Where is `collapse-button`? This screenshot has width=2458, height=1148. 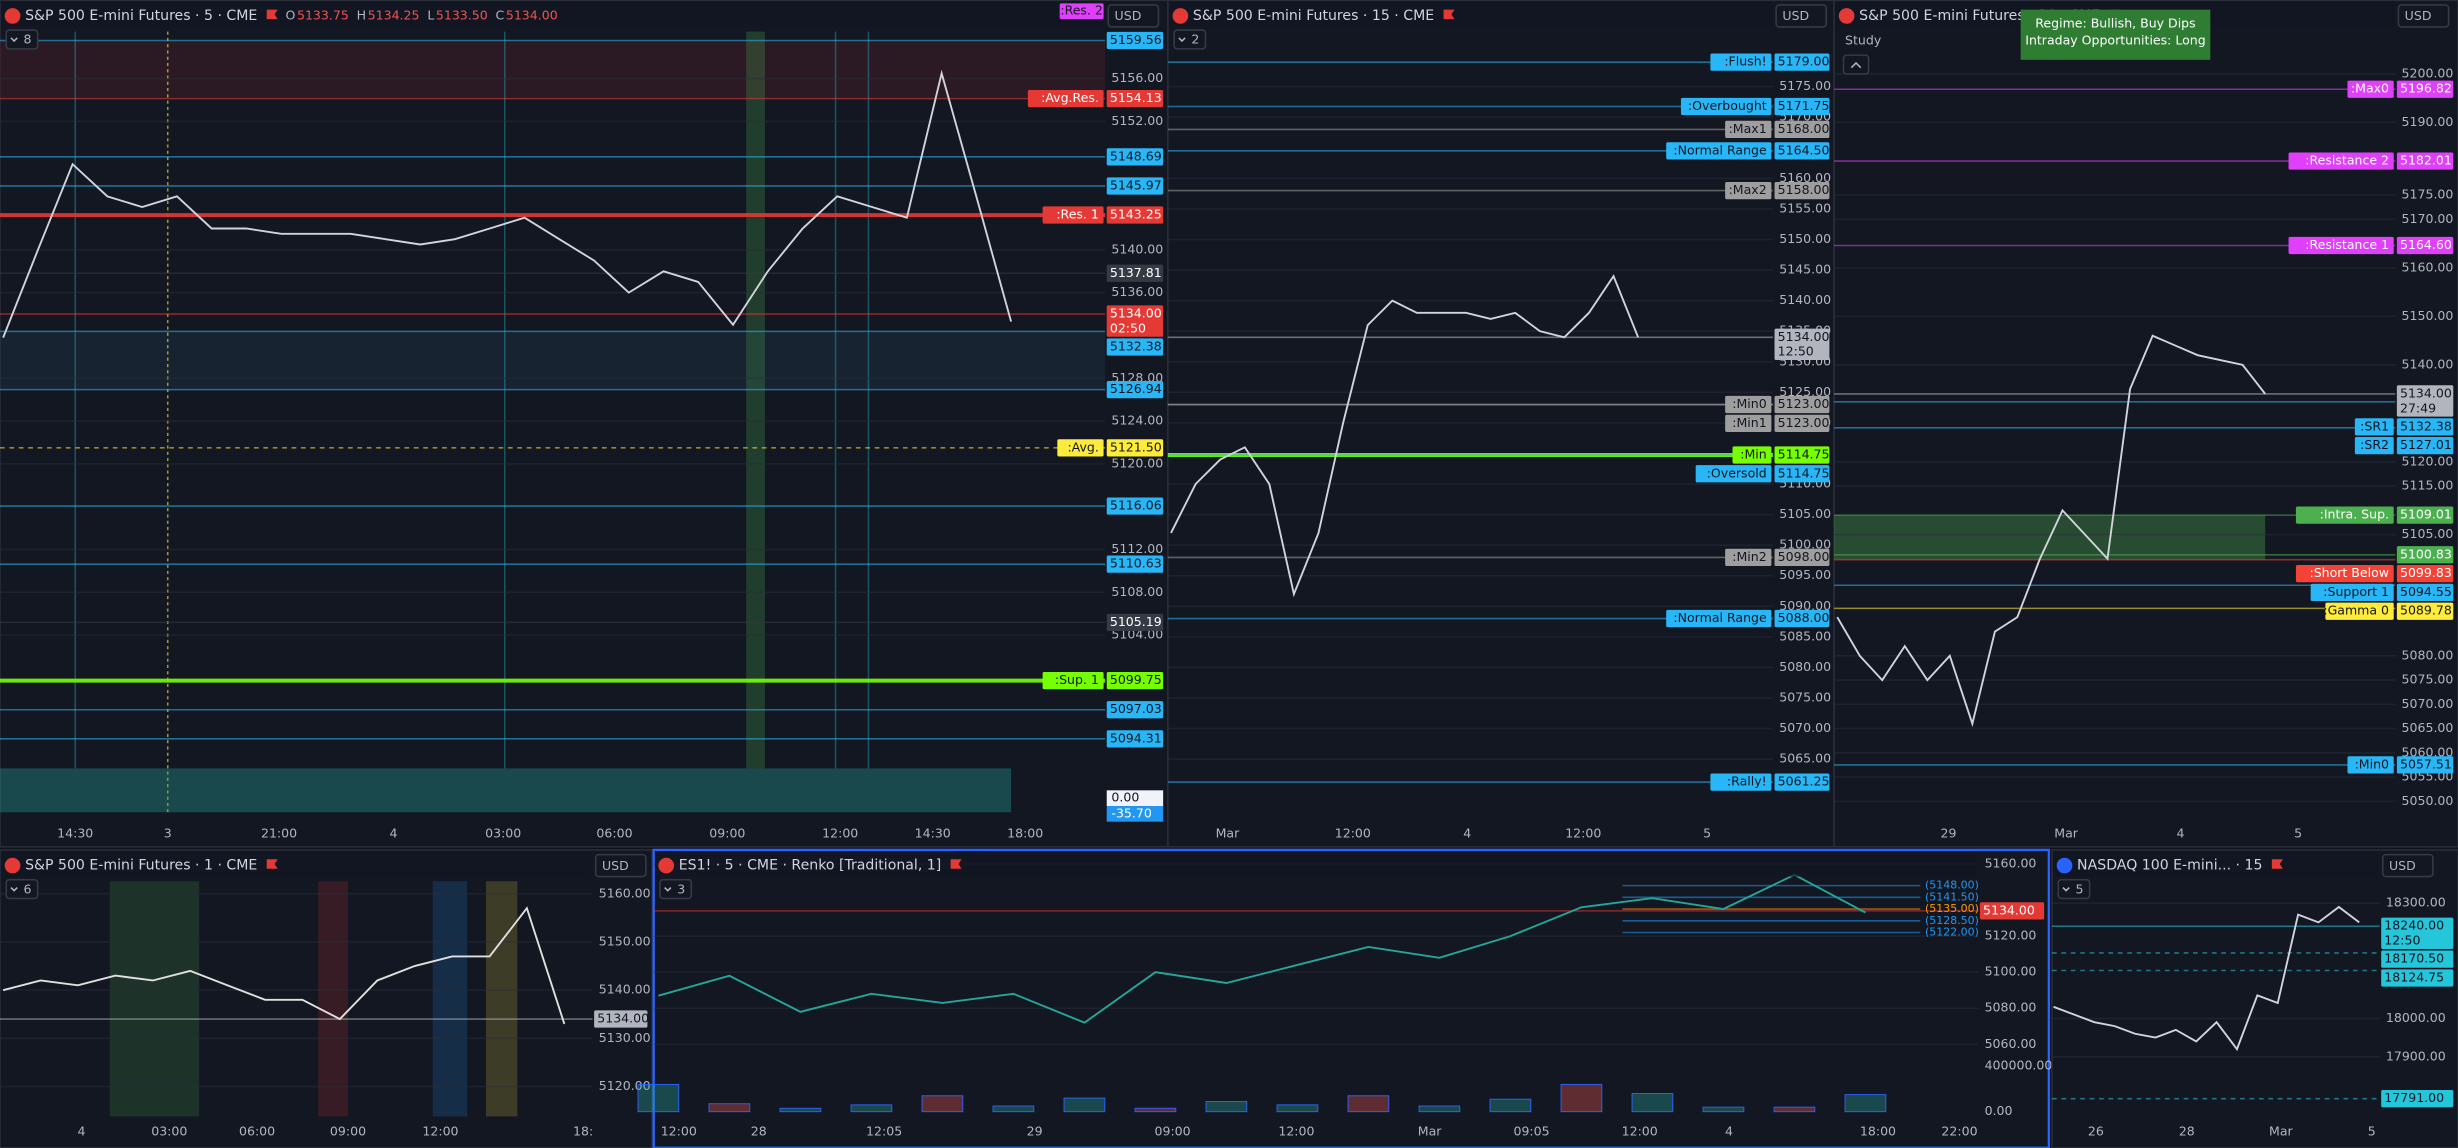
collapse-button is located at coordinates (1856, 64).